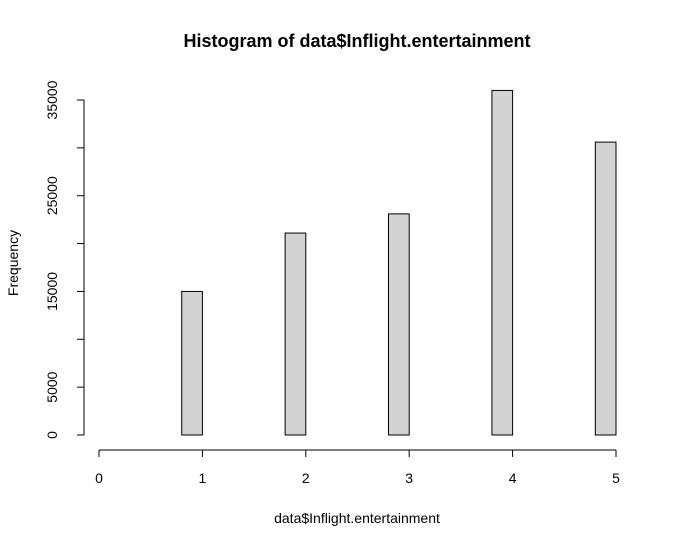 The height and width of the screenshot is (552, 676). Describe the element at coordinates (357, 518) in the screenshot. I see `x-axis-label: data$Inflight.entertainment` at that location.